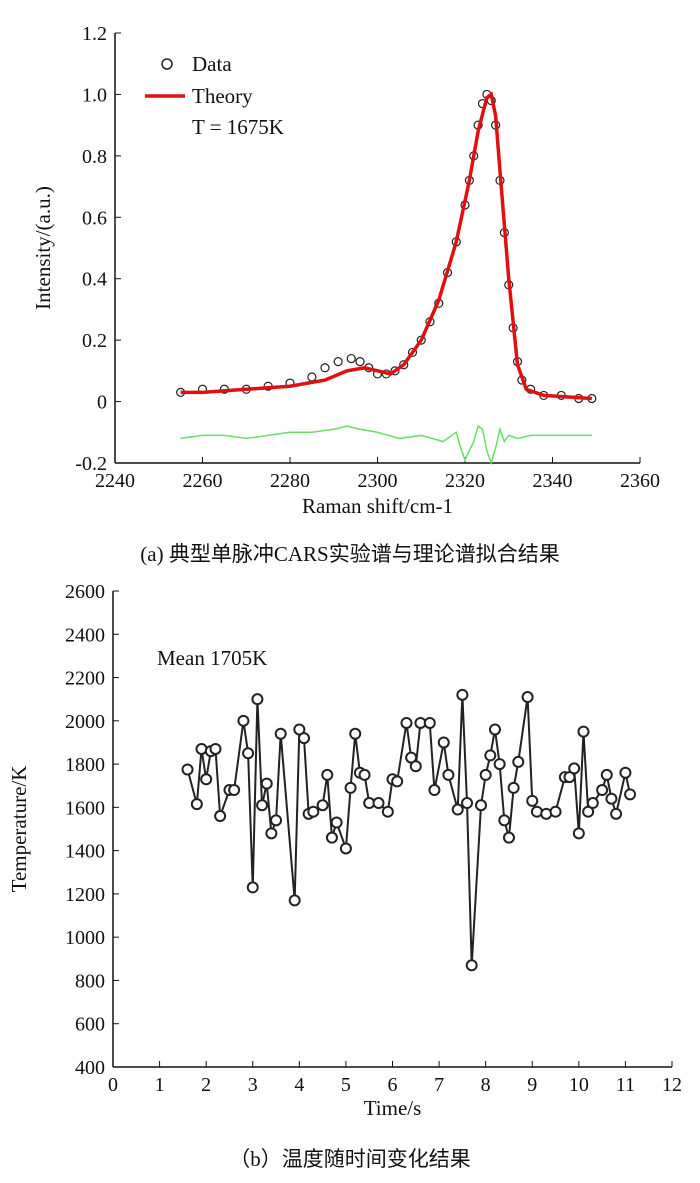 The image size is (700, 1183). What do you see at coordinates (206, 1085) in the screenshot?
I see `x-tick-label: 2` at bounding box center [206, 1085].